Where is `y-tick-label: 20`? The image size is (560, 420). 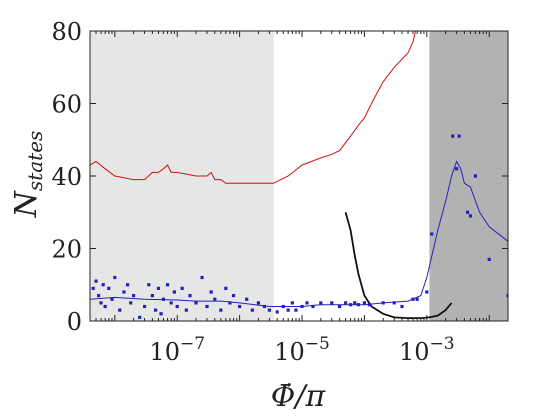 y-tick-label: 20 is located at coordinates (66, 250).